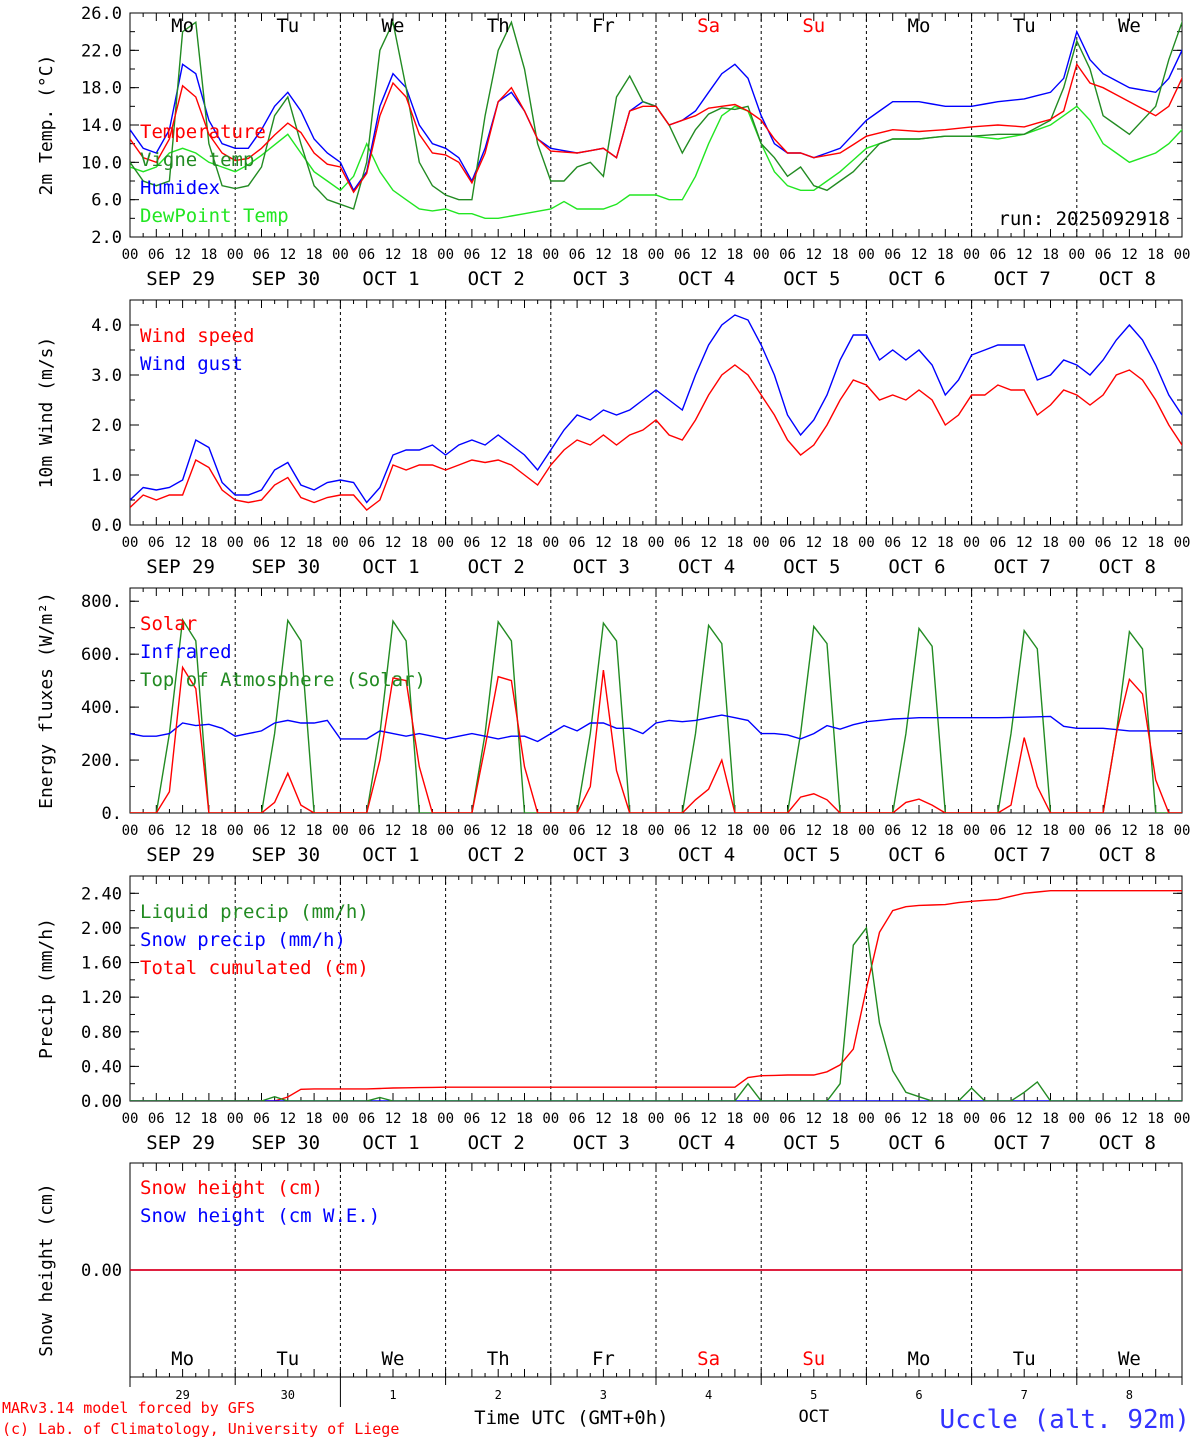 This screenshot has height=1440, width=1194. What do you see at coordinates (46, 988) in the screenshot?
I see `y-axis-title: Precip (mm/h)` at bounding box center [46, 988].